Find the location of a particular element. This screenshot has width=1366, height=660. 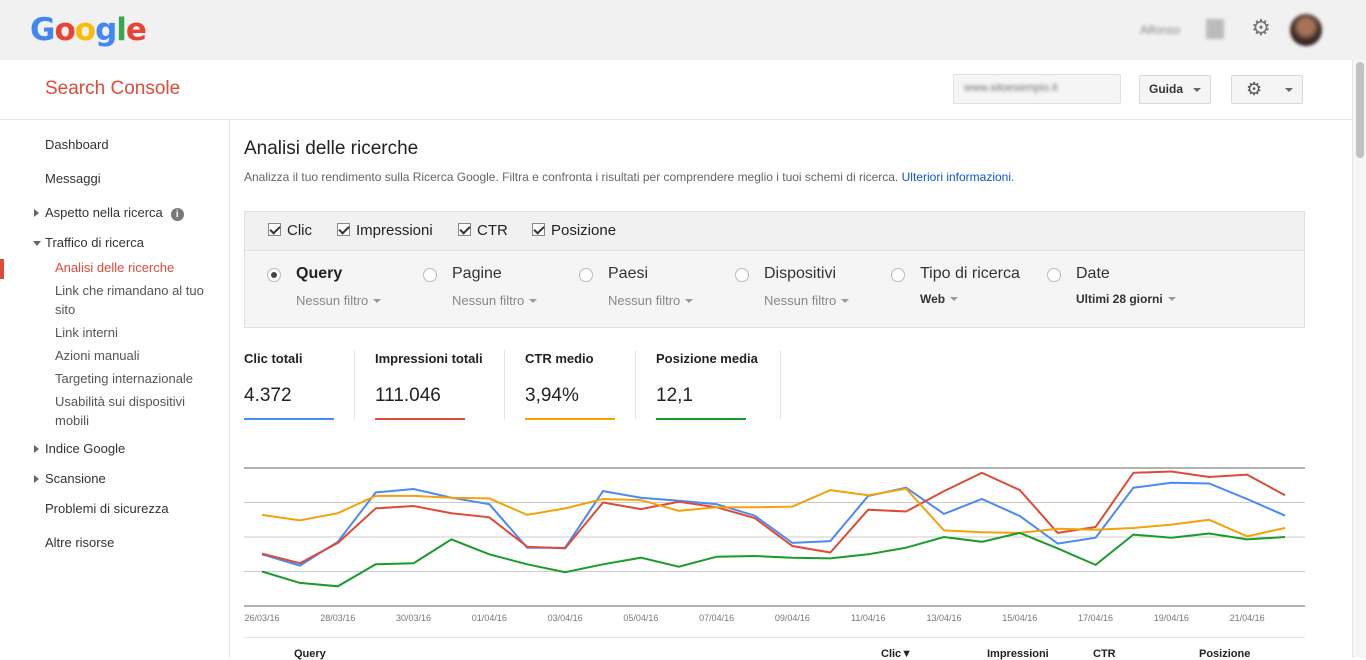

series-line-impressioni is located at coordinates (773, 517).